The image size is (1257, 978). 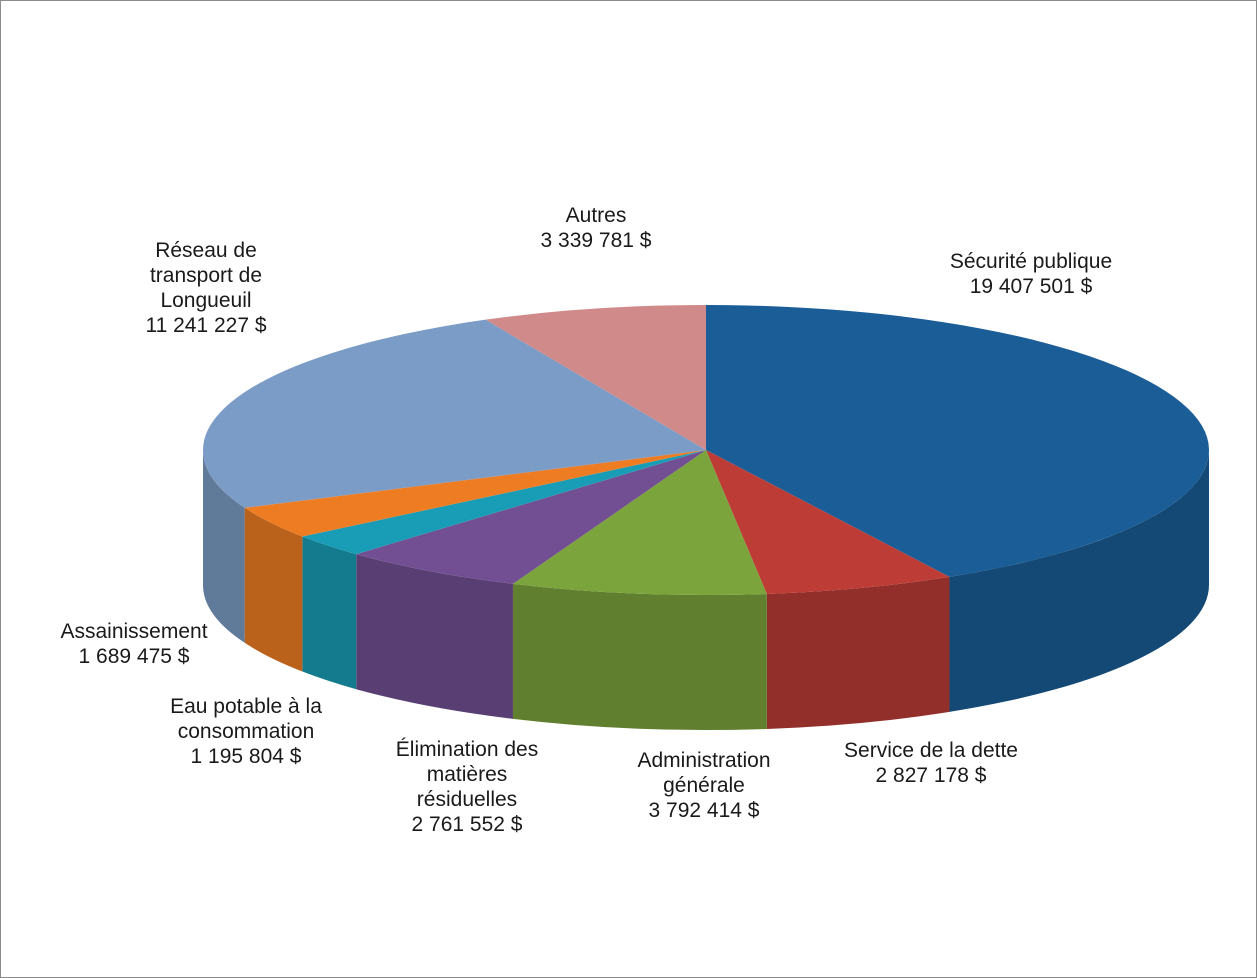 What do you see at coordinates (595, 377) in the screenshot?
I see `pie-slice-autres` at bounding box center [595, 377].